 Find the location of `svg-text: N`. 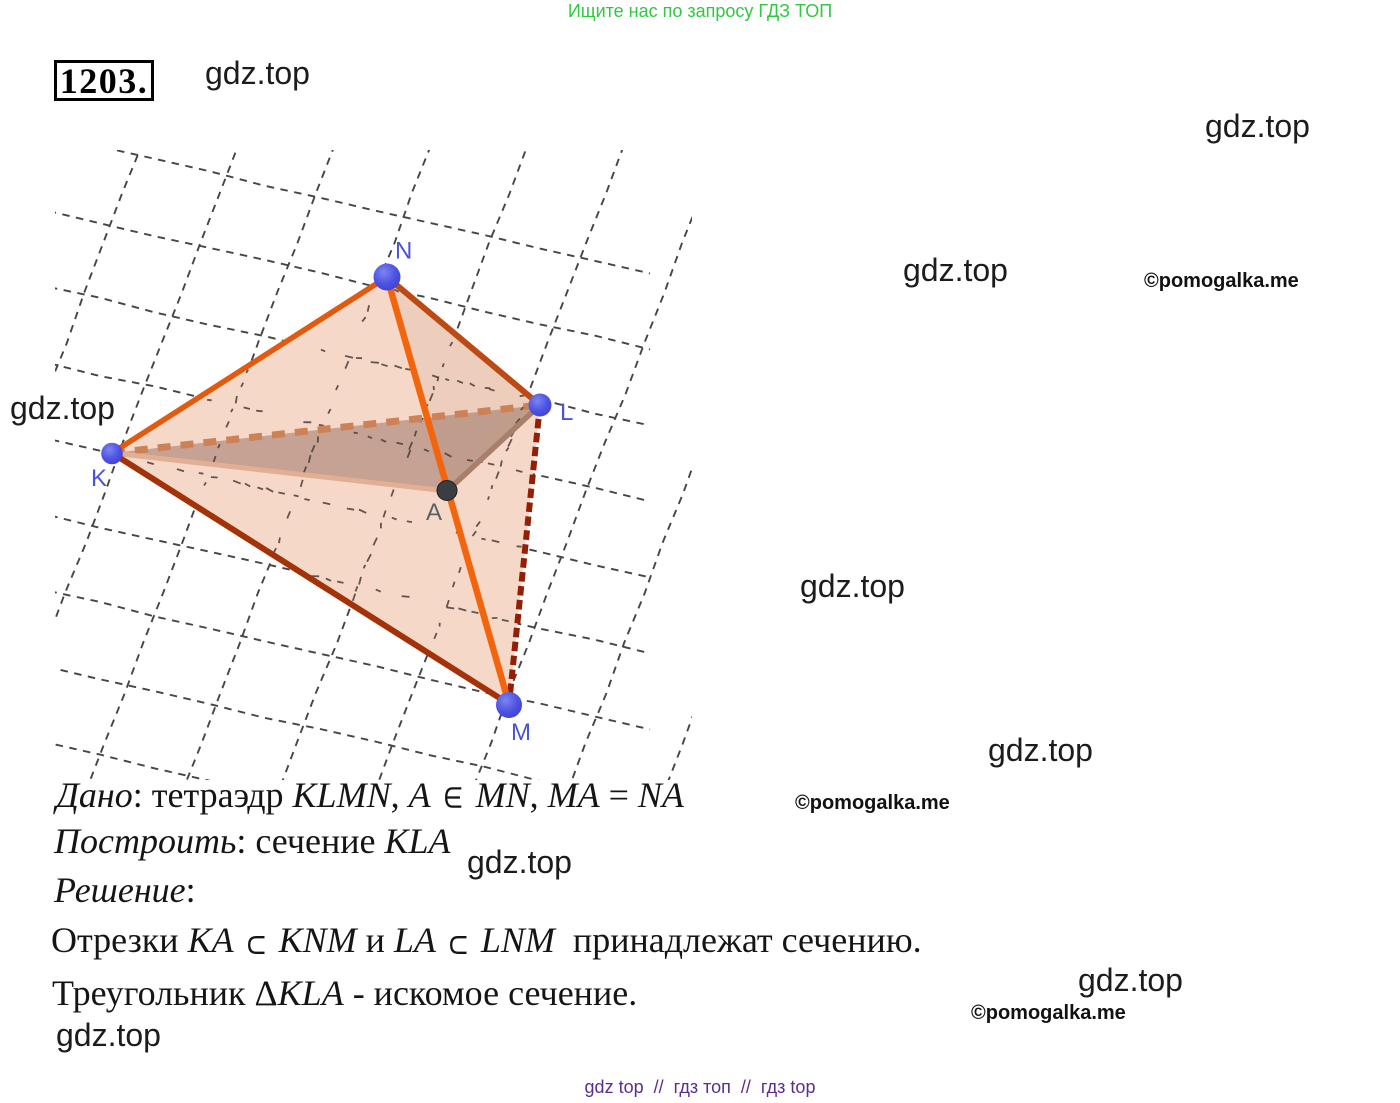

svg-text: N is located at coordinates (403, 251).